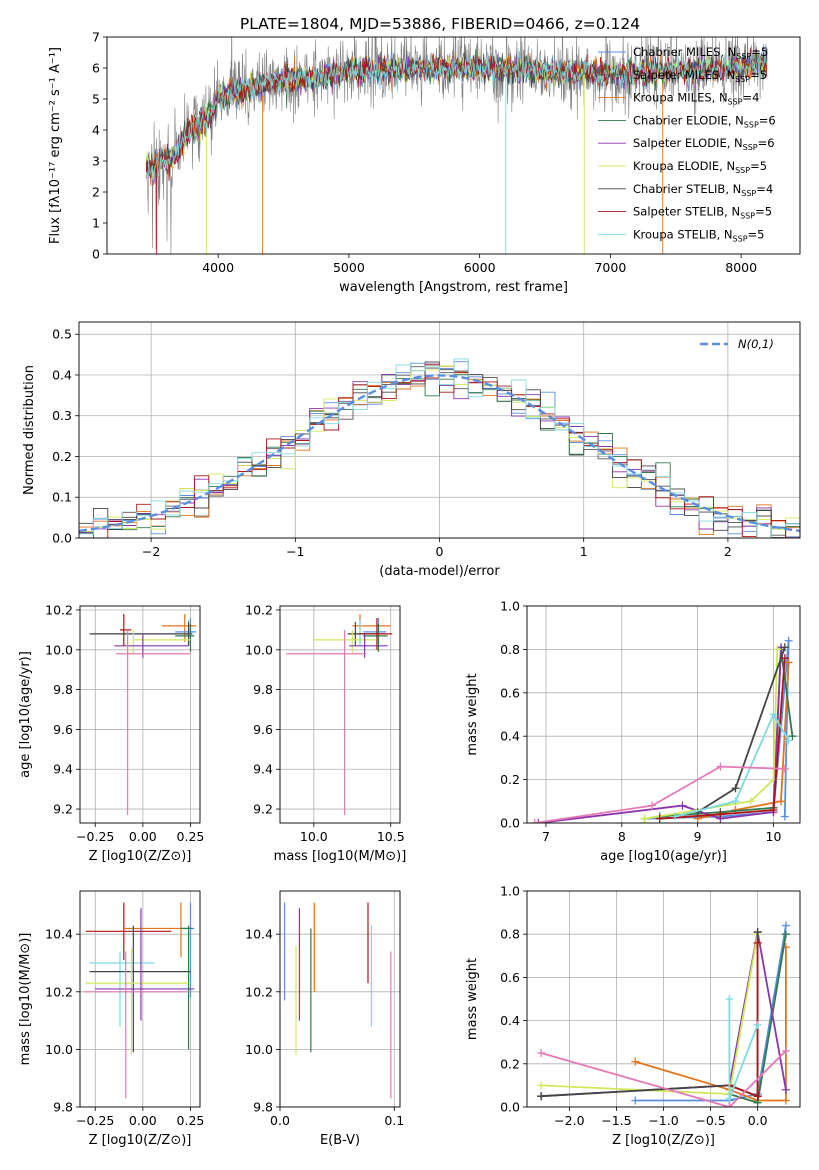  Describe the element at coordinates (440, 551) in the screenshot. I see `x-tick-label: 0` at that location.